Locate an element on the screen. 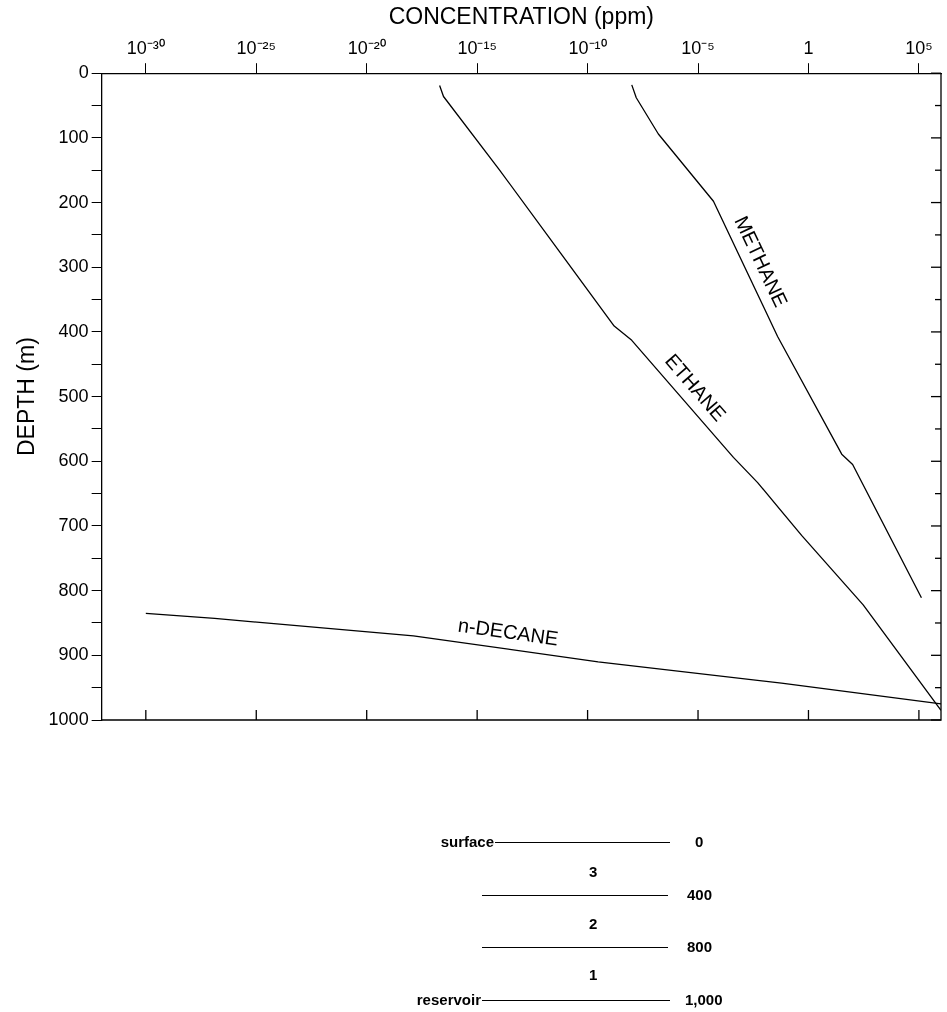 The height and width of the screenshot is (1012, 947). y-tick-label: 300 is located at coordinates (73, 266).